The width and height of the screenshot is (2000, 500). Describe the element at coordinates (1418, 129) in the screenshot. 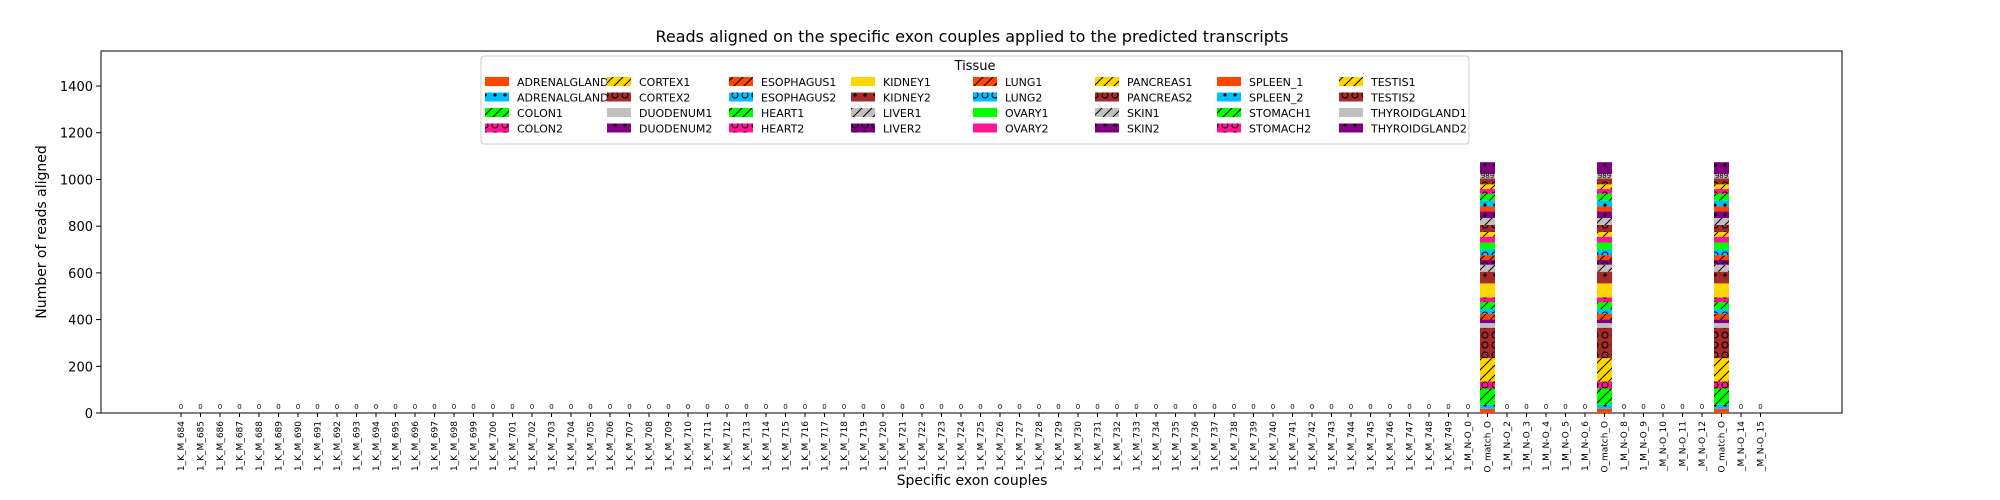

I see `legend-label: THYROIDGLAND2` at that location.